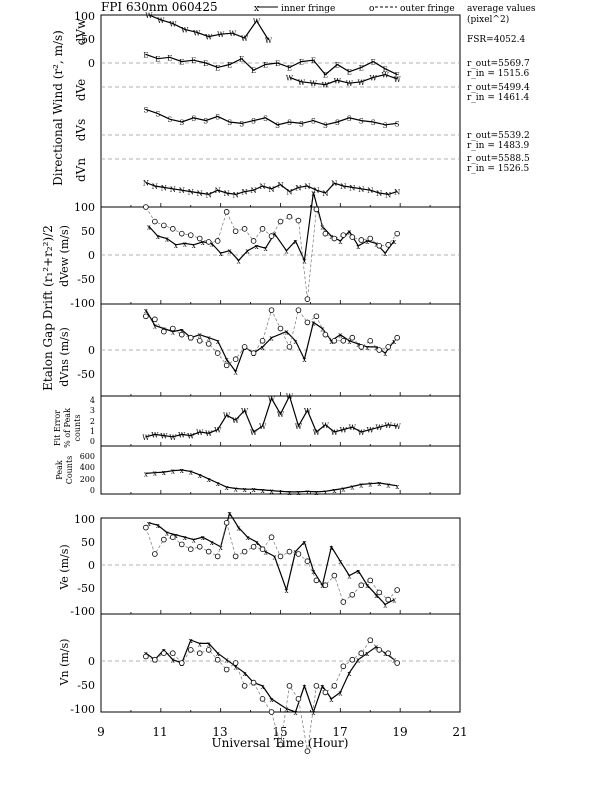  What do you see at coordinates (397, 76) in the screenshot?
I see `data-point-E-1-0-21: E` at bounding box center [397, 76].